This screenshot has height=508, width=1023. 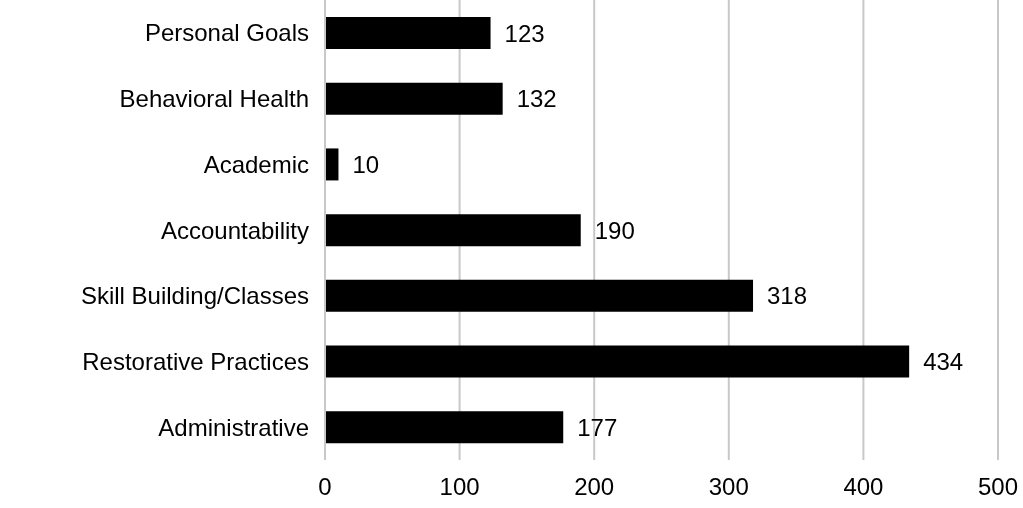 I want to click on y-tick-label: Accountability, so click(x=234, y=230).